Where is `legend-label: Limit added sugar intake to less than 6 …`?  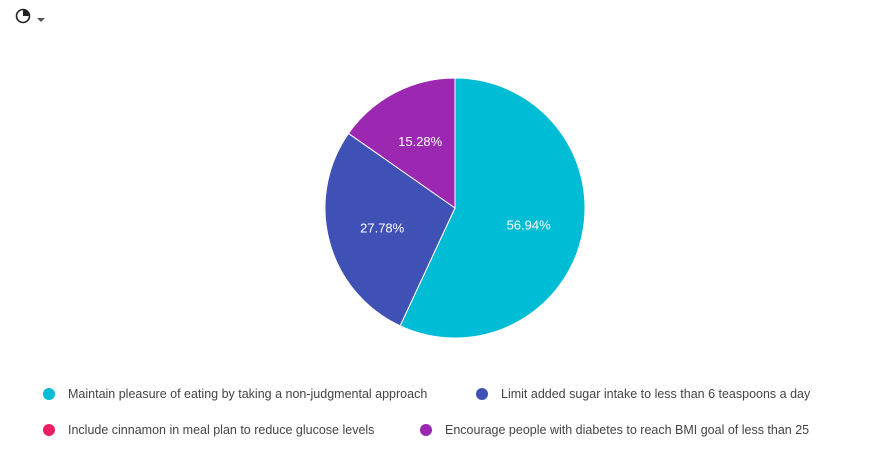 legend-label: Limit added sugar intake to less than 6 … is located at coordinates (656, 394).